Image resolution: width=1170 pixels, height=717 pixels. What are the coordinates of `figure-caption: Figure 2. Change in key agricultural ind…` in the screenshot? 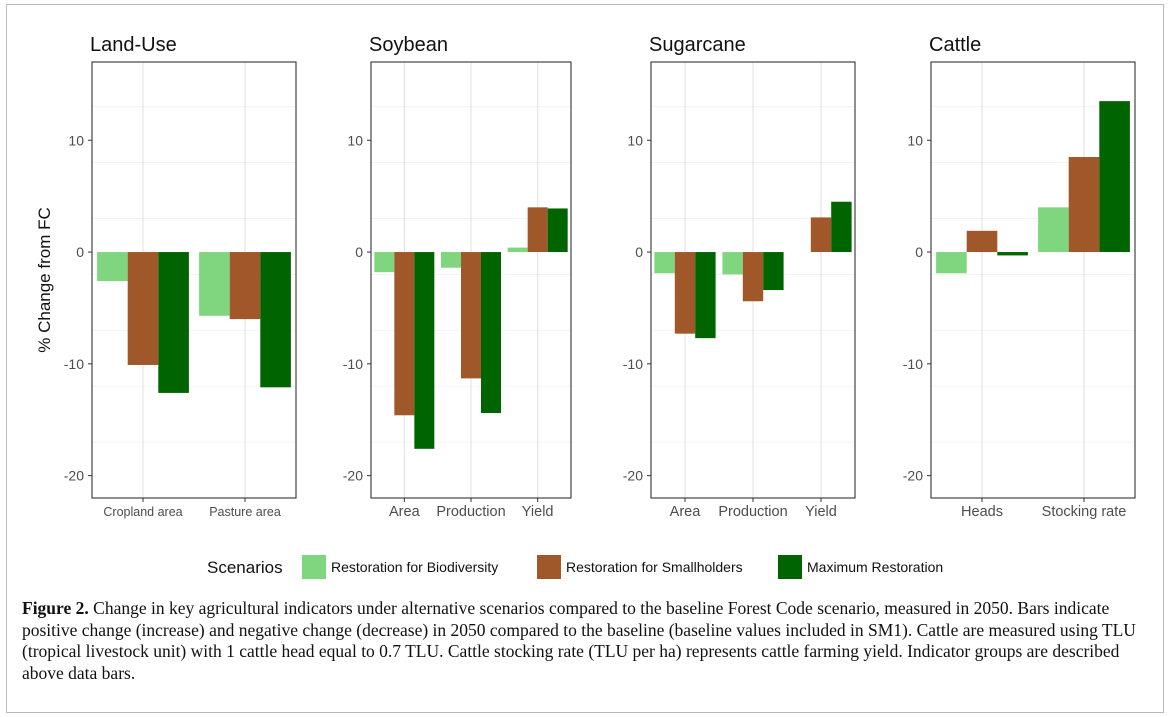 It's located at (582, 641).